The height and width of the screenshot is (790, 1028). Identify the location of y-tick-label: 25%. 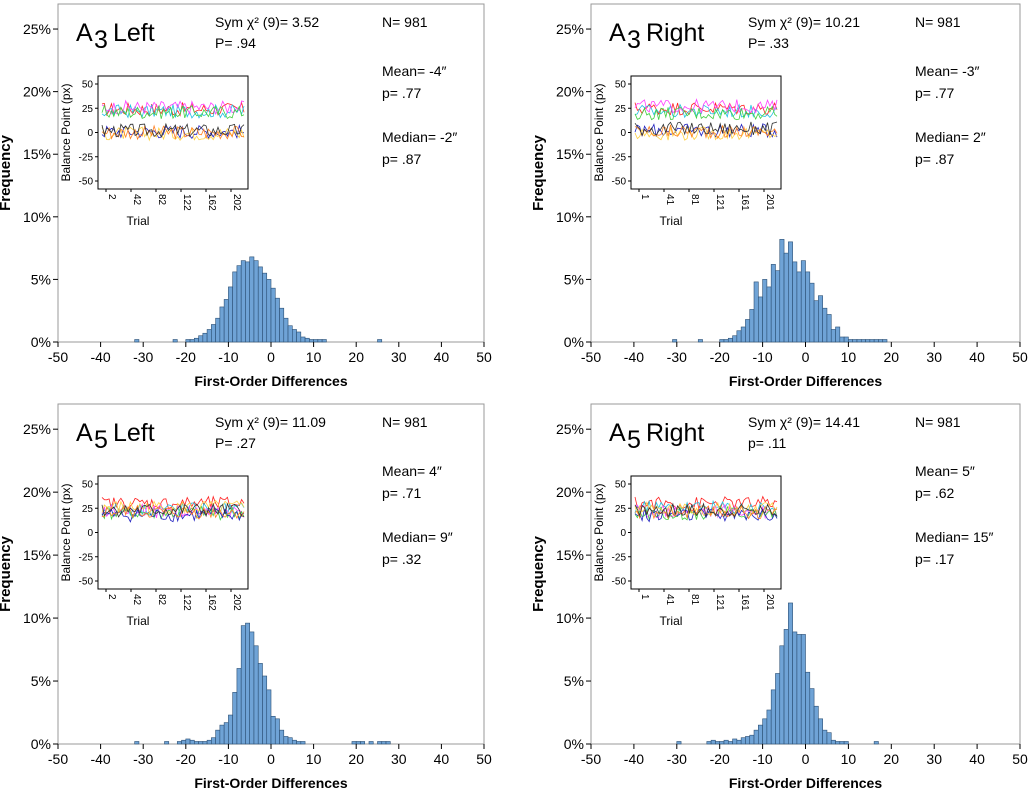
(37, 429).